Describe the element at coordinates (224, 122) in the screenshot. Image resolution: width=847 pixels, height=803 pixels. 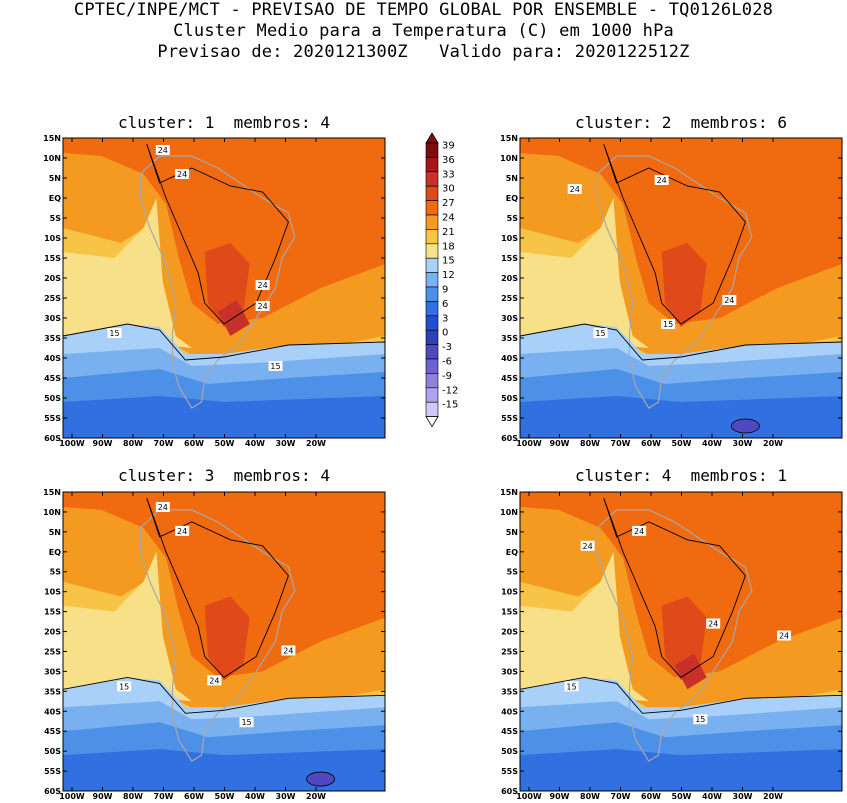
I see `map-title-cluster-1: cluster: 1 membros: 4` at that location.